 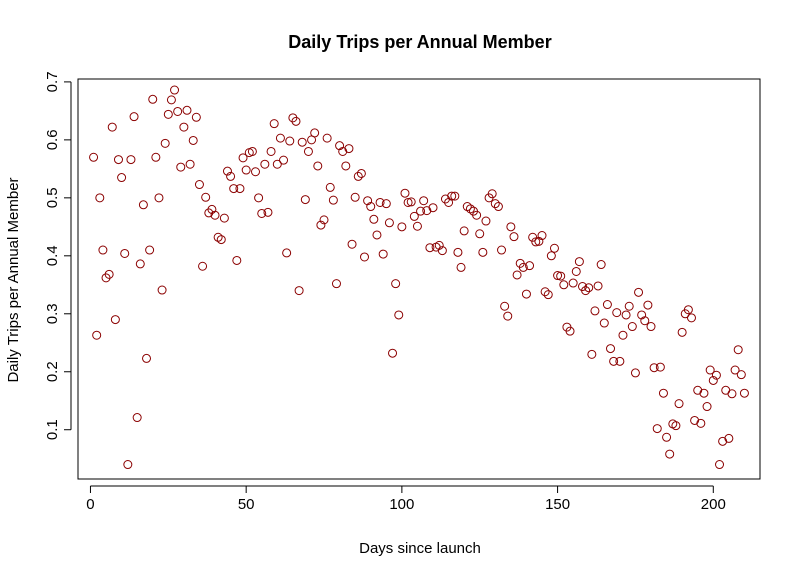 What do you see at coordinates (246, 504) in the screenshot?
I see `x-tick-label: 50` at bounding box center [246, 504].